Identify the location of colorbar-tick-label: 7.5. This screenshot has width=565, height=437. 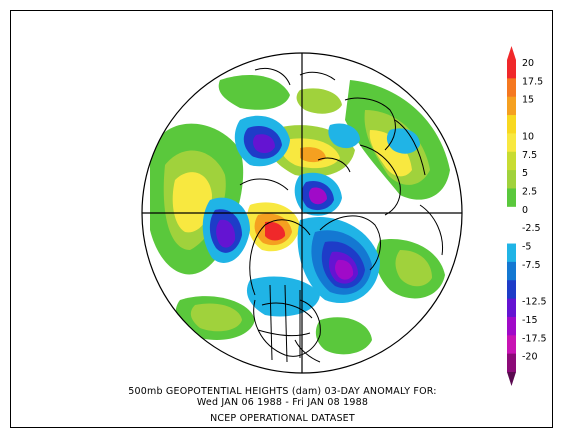
(529, 155).